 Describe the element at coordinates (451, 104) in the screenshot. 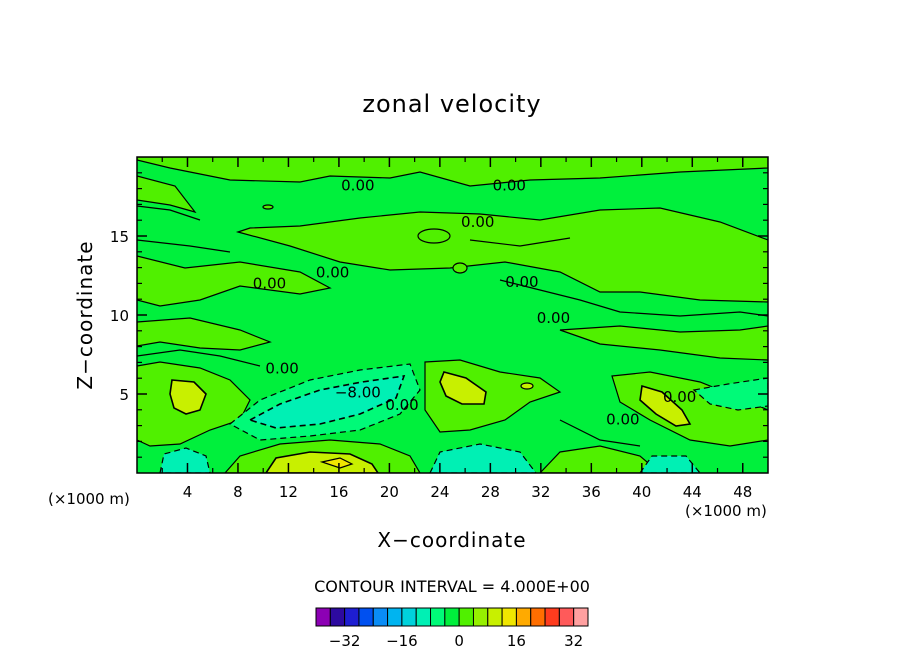

I see `chart-title: zonal velocity` at that location.